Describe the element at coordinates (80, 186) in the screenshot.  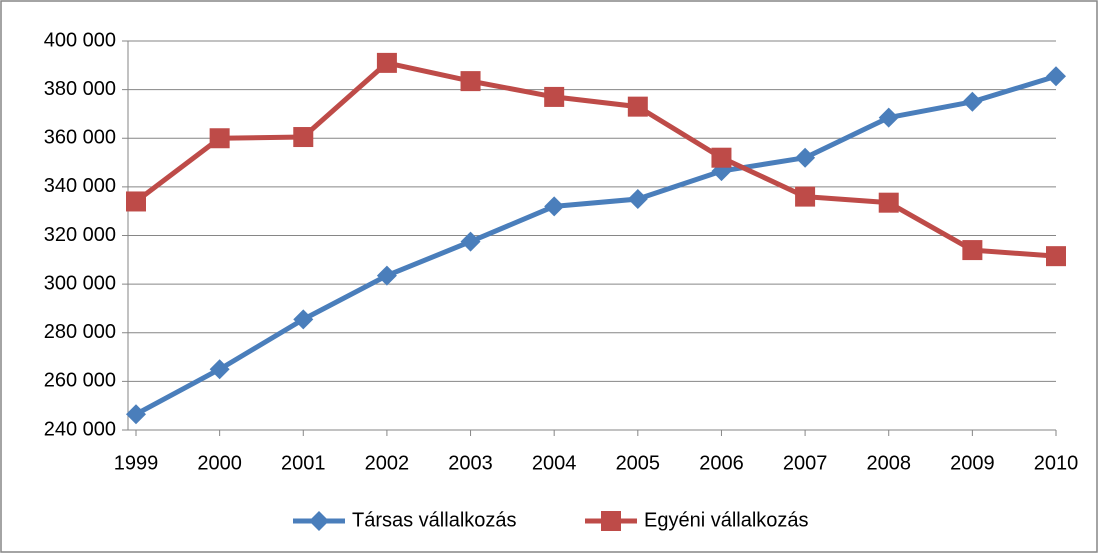
I see `y-tick-label: 340 000` at that location.